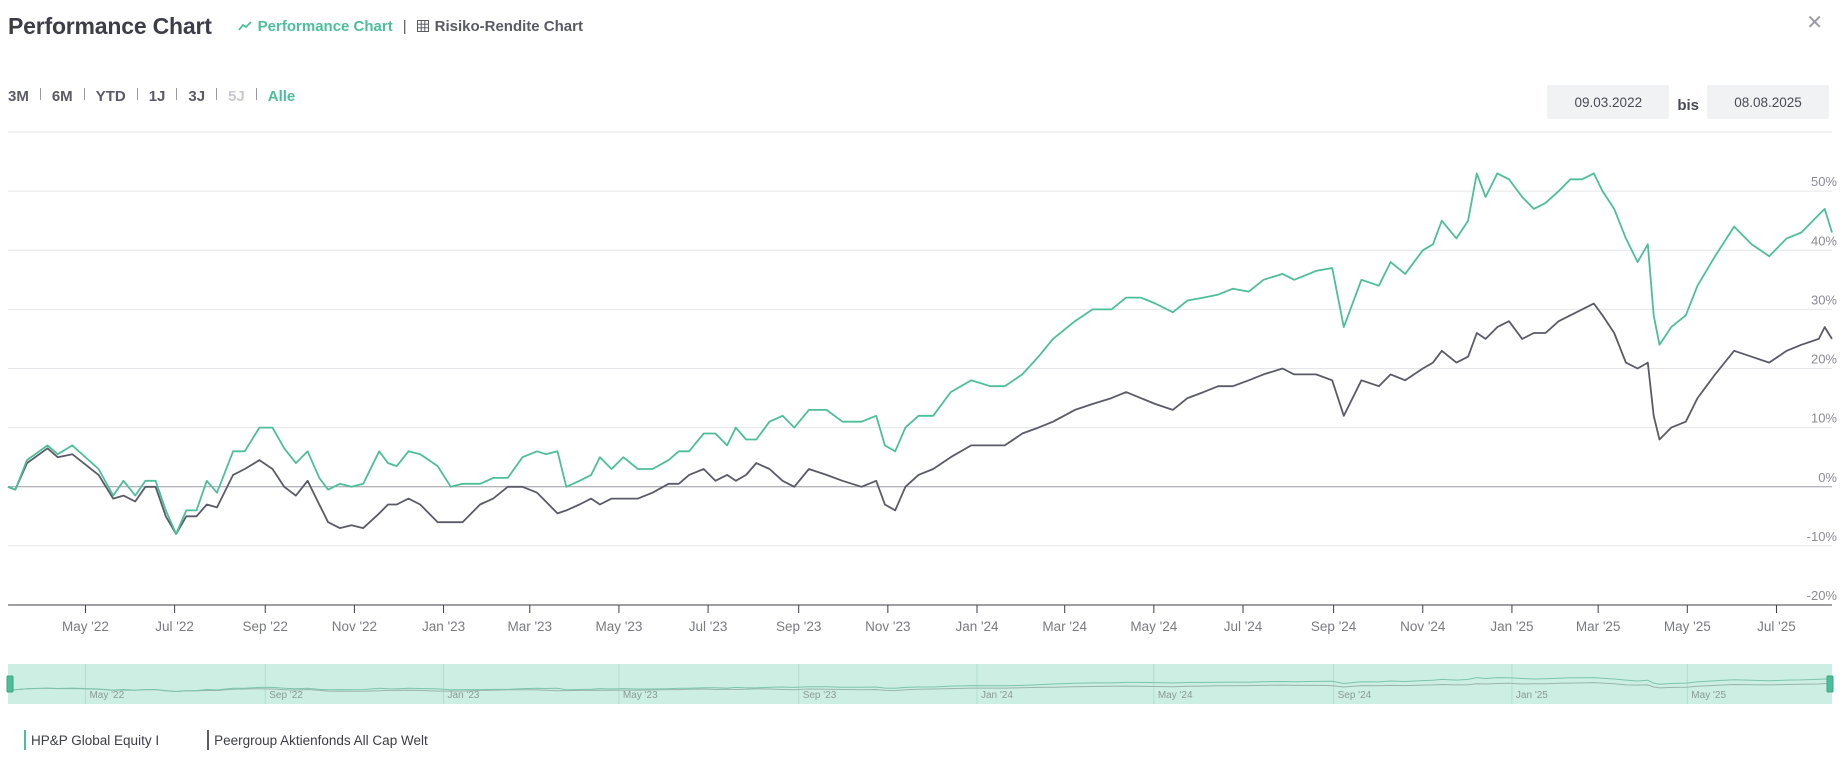 Image resolution: width=1841 pixels, height=762 pixels. I want to click on y-tick-label: 0%, so click(1827, 477).